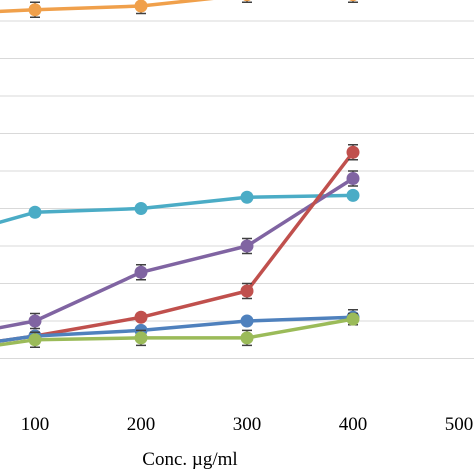 The width and height of the screenshot is (474, 474). Describe the element at coordinates (459, 424) in the screenshot. I see `x-tick-label-500: 500` at that location.